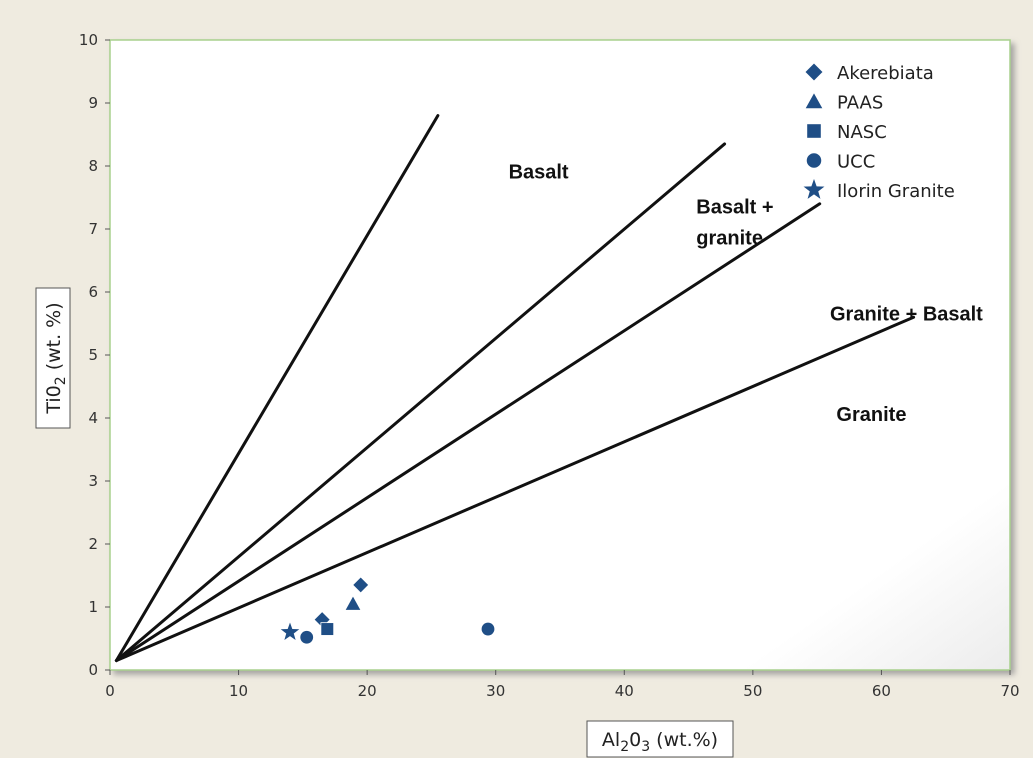 The width and height of the screenshot is (1033, 758). I want to click on legend-label: PAAS, so click(860, 103).